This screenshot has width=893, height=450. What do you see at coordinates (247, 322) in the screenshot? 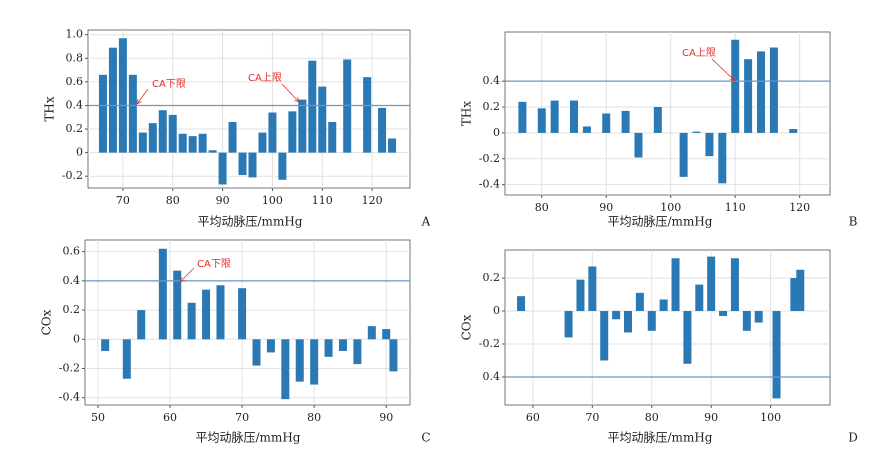
I see `plot-area` at bounding box center [247, 322].